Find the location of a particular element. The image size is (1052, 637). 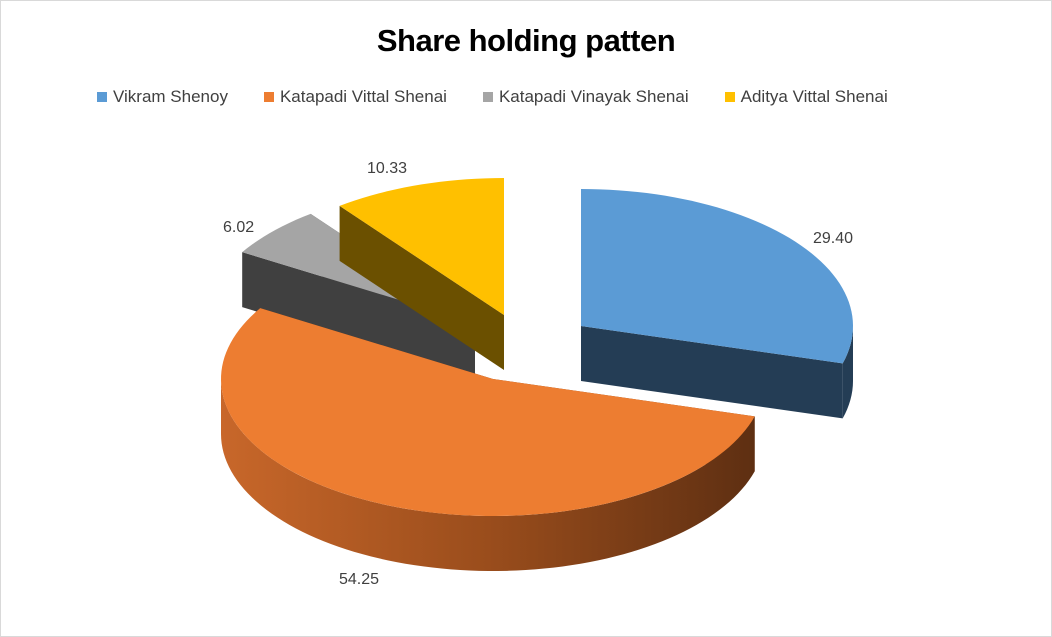

legend-item: Katapadi Vinayak Shenai is located at coordinates (585, 97).